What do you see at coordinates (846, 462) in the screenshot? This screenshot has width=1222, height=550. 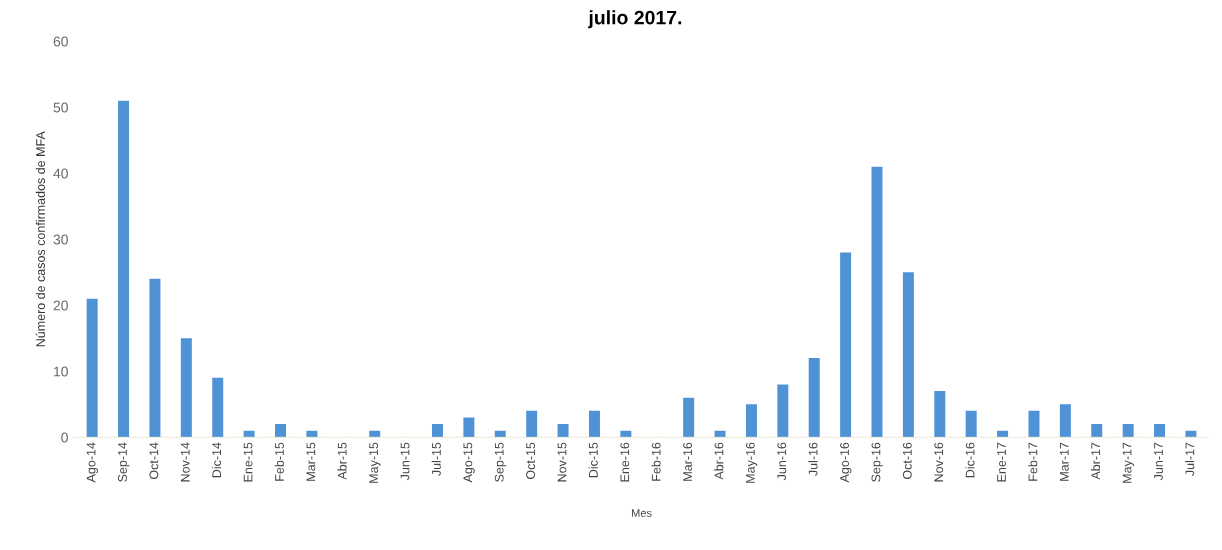 I see `x-tick-label: Ago-16` at bounding box center [846, 462].